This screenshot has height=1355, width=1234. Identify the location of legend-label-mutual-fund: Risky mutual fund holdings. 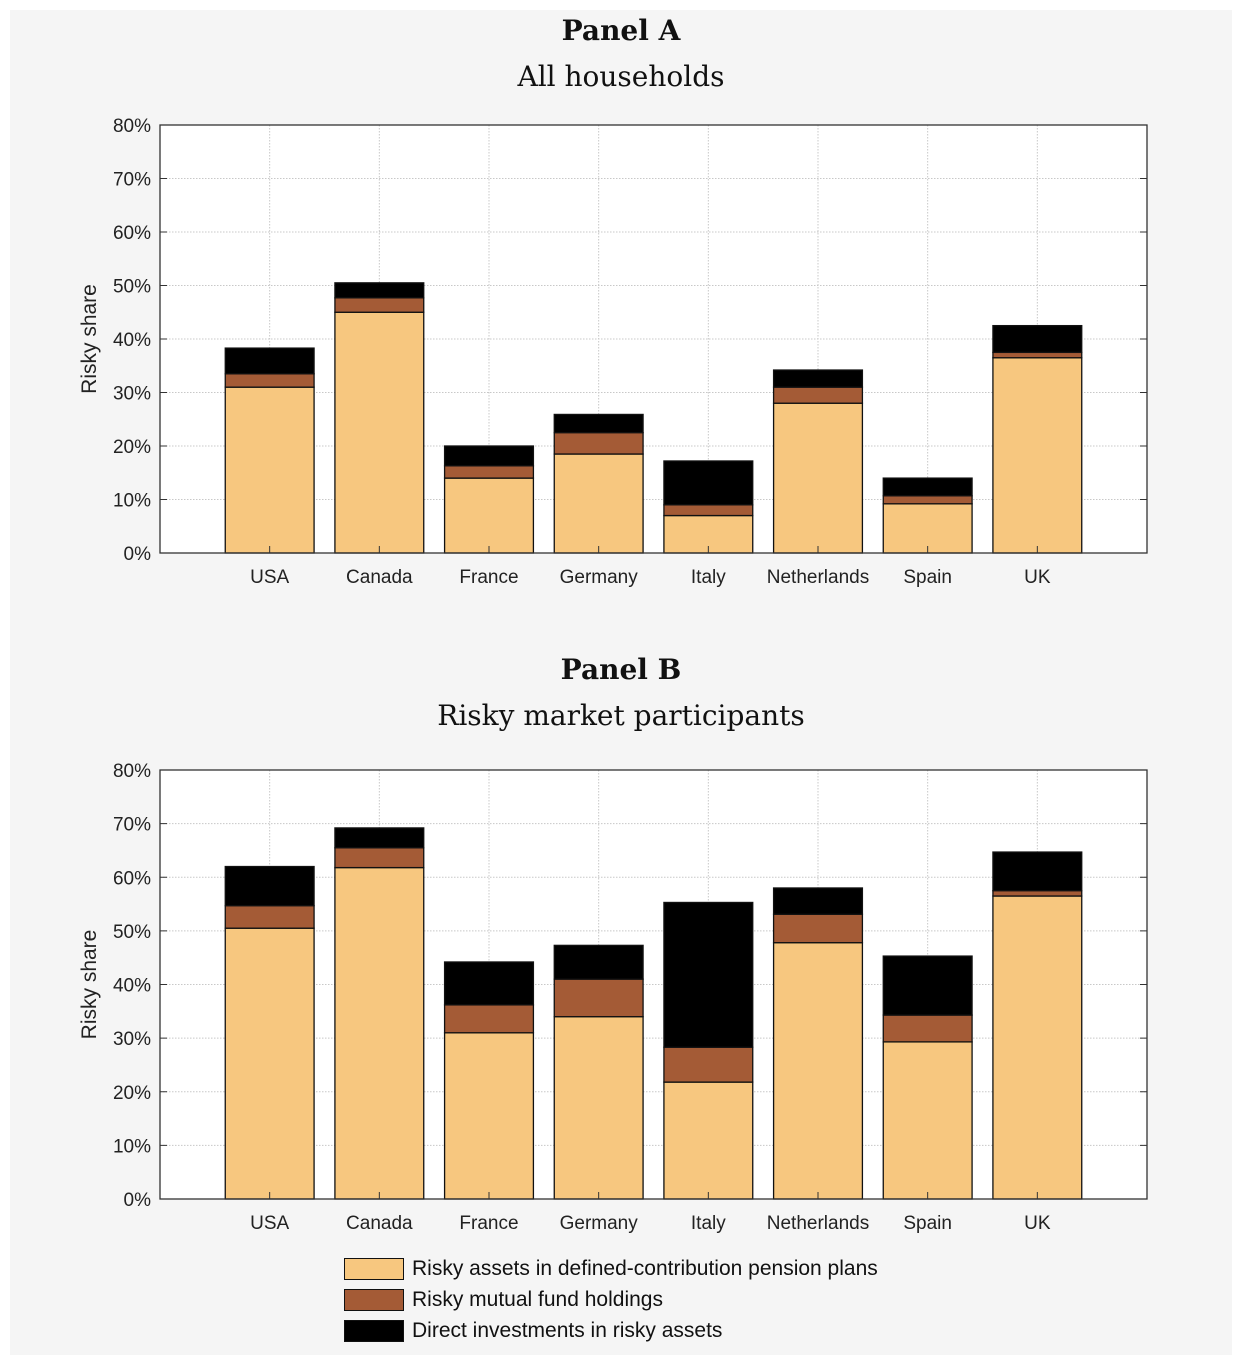
(537, 1299).